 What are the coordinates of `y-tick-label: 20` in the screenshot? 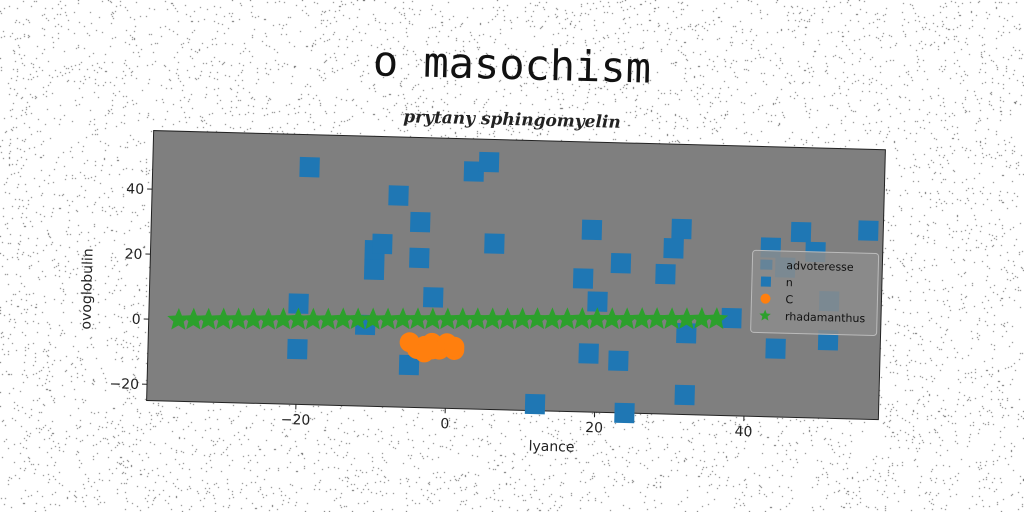 It's located at (133, 254).